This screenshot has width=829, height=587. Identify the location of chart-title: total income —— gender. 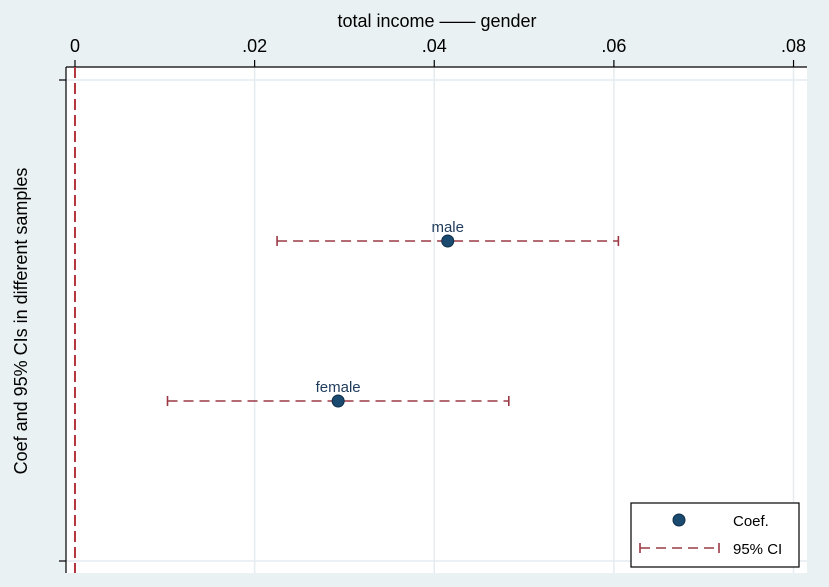
(436, 21).